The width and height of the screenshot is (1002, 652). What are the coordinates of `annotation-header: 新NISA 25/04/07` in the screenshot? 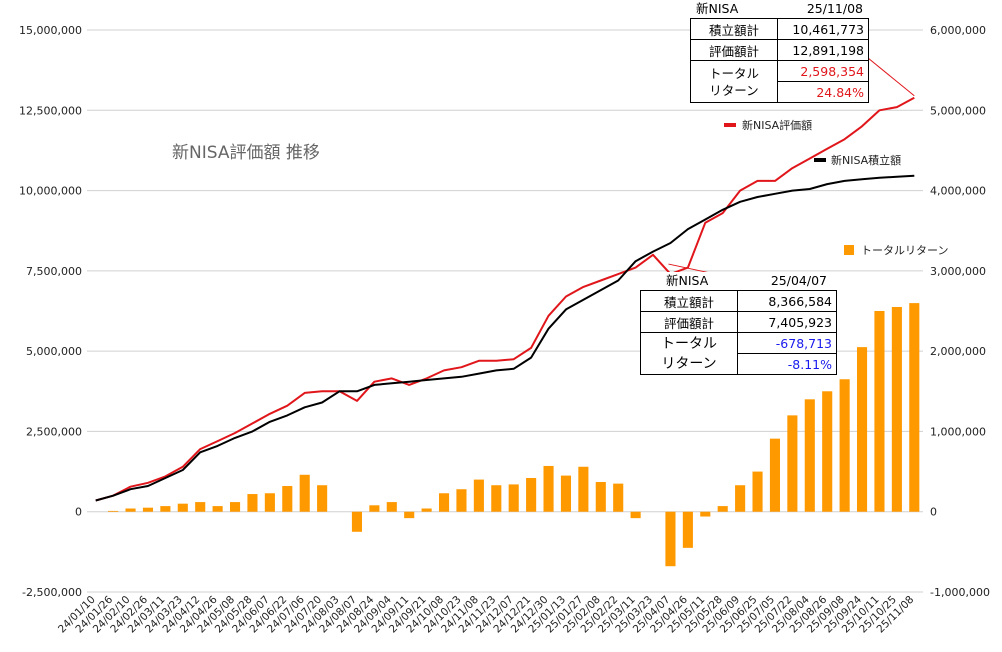 It's located at (738, 281).